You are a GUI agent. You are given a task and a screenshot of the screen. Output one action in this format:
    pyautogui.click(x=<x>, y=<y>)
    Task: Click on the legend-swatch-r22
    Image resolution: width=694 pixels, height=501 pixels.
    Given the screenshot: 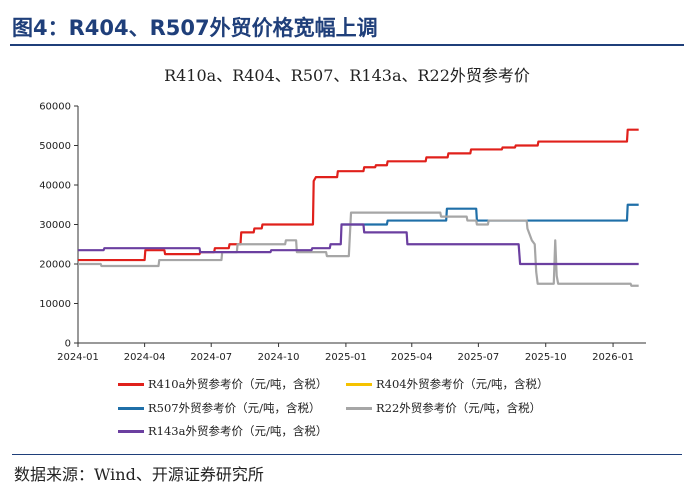 What is the action you would take?
    pyautogui.click(x=359, y=408)
    